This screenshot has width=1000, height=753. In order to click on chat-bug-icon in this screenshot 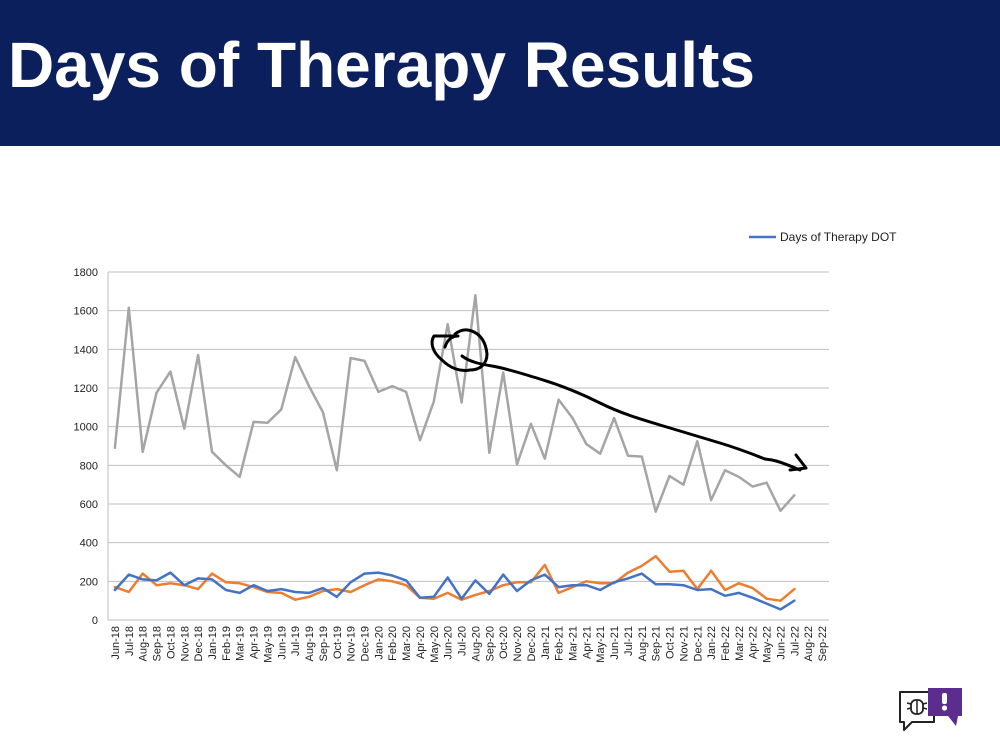, I will do `click(930, 709)`.